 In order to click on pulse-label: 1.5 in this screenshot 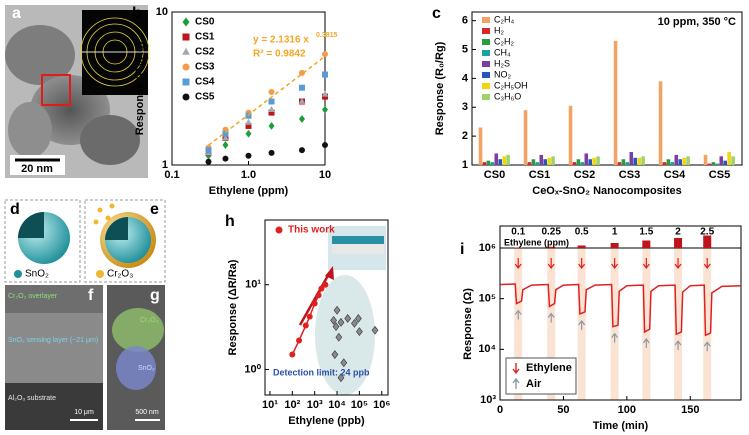, I will do `click(646, 232)`.